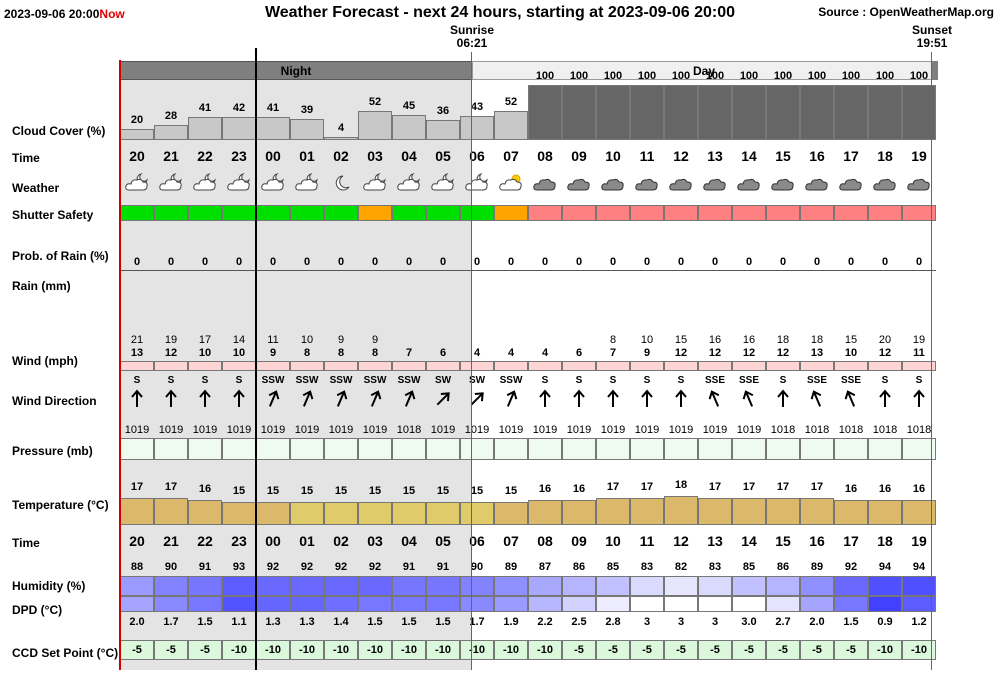  I want to click on row-label-time: Time, so click(26, 158).